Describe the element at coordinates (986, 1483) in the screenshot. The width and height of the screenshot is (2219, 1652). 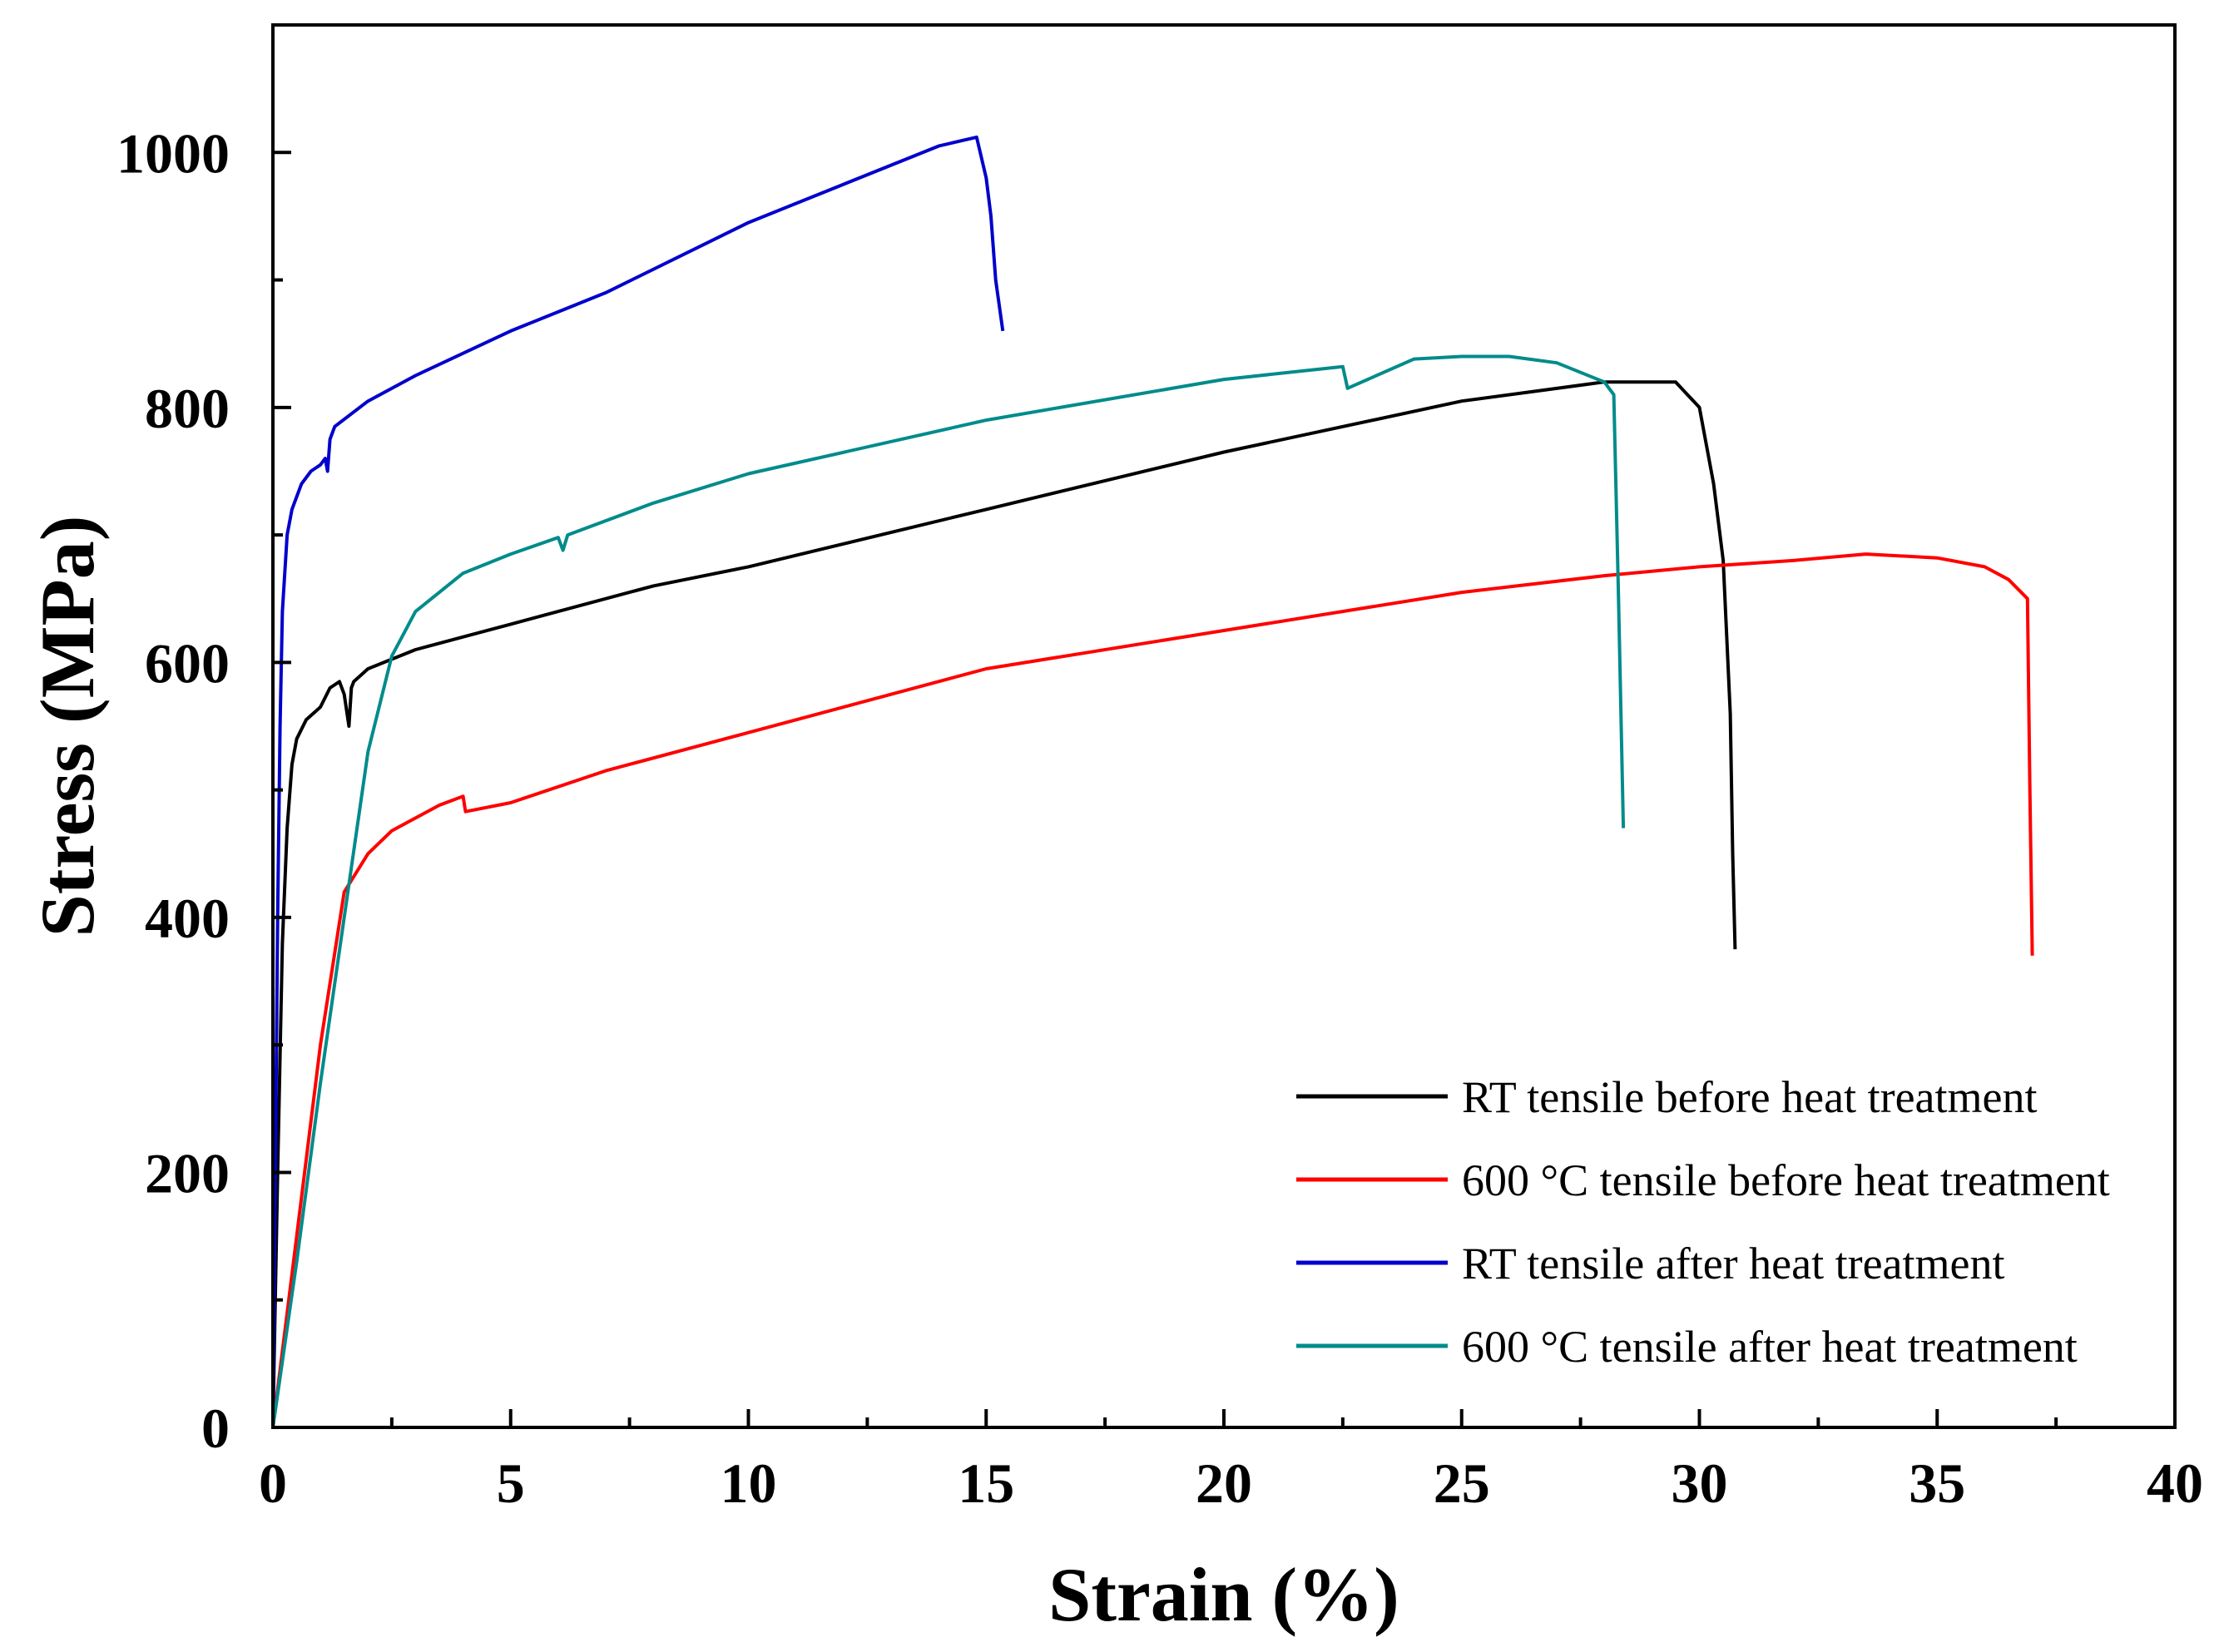
I see `x-tick-label: 15` at that location.